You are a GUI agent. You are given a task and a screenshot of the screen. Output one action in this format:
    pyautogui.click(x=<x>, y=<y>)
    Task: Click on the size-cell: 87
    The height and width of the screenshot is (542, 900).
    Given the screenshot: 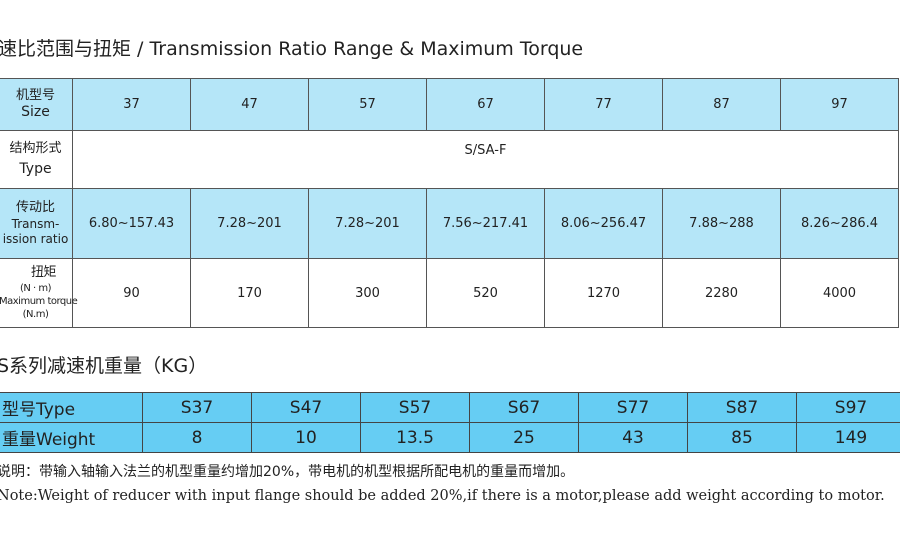 What is the action you would take?
    pyautogui.click(x=721, y=104)
    